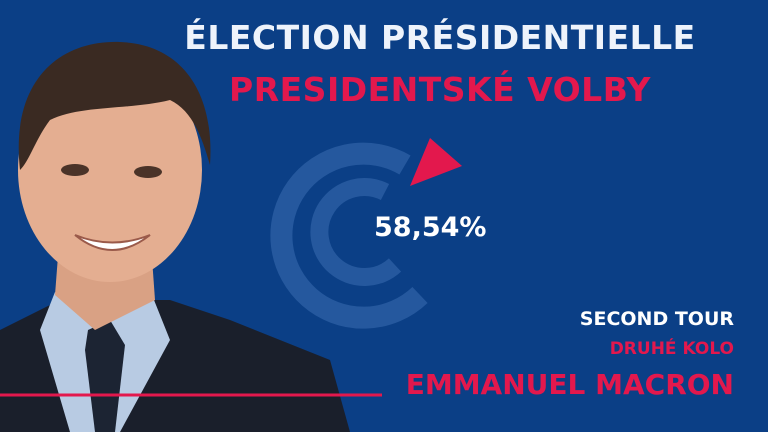 This screenshot has height=432, width=768. I want to click on title: ÉLECTION PRÉSIDENTIELLE, so click(440, 37).